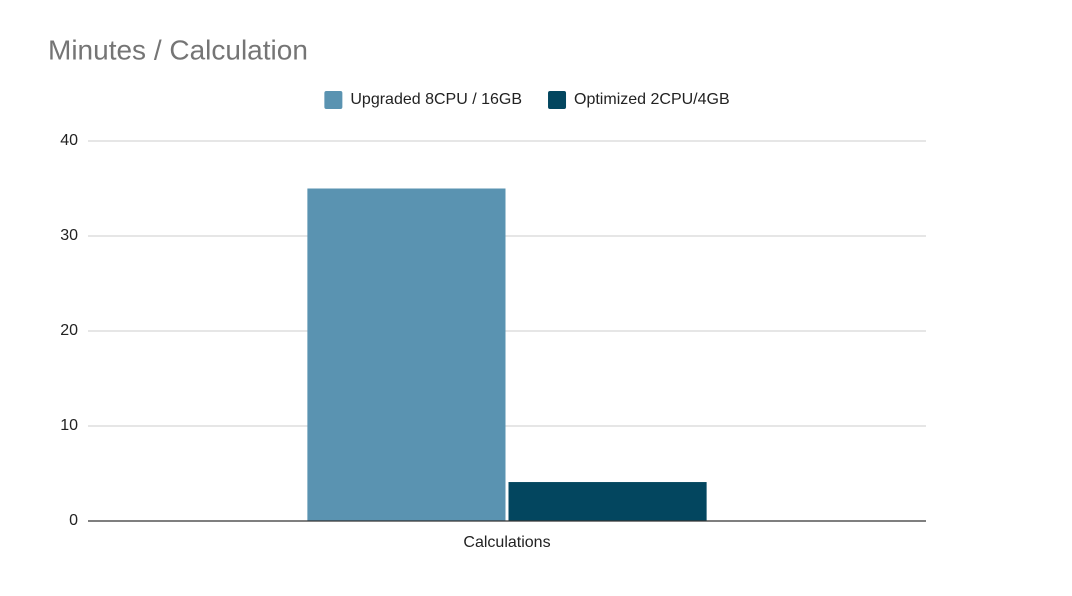 The width and height of the screenshot is (1072, 596). I want to click on y-tick-label: 30, so click(69, 235).